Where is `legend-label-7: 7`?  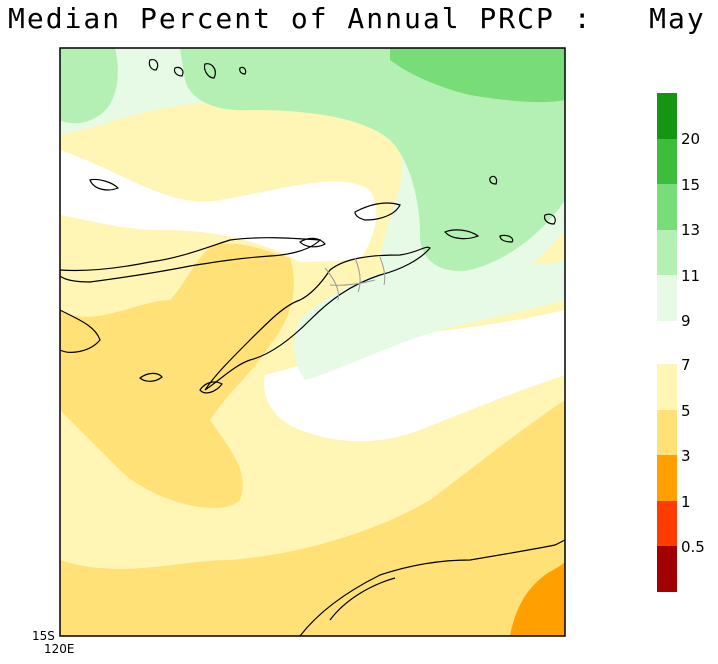 legend-label-7: 7 is located at coordinates (686, 365).